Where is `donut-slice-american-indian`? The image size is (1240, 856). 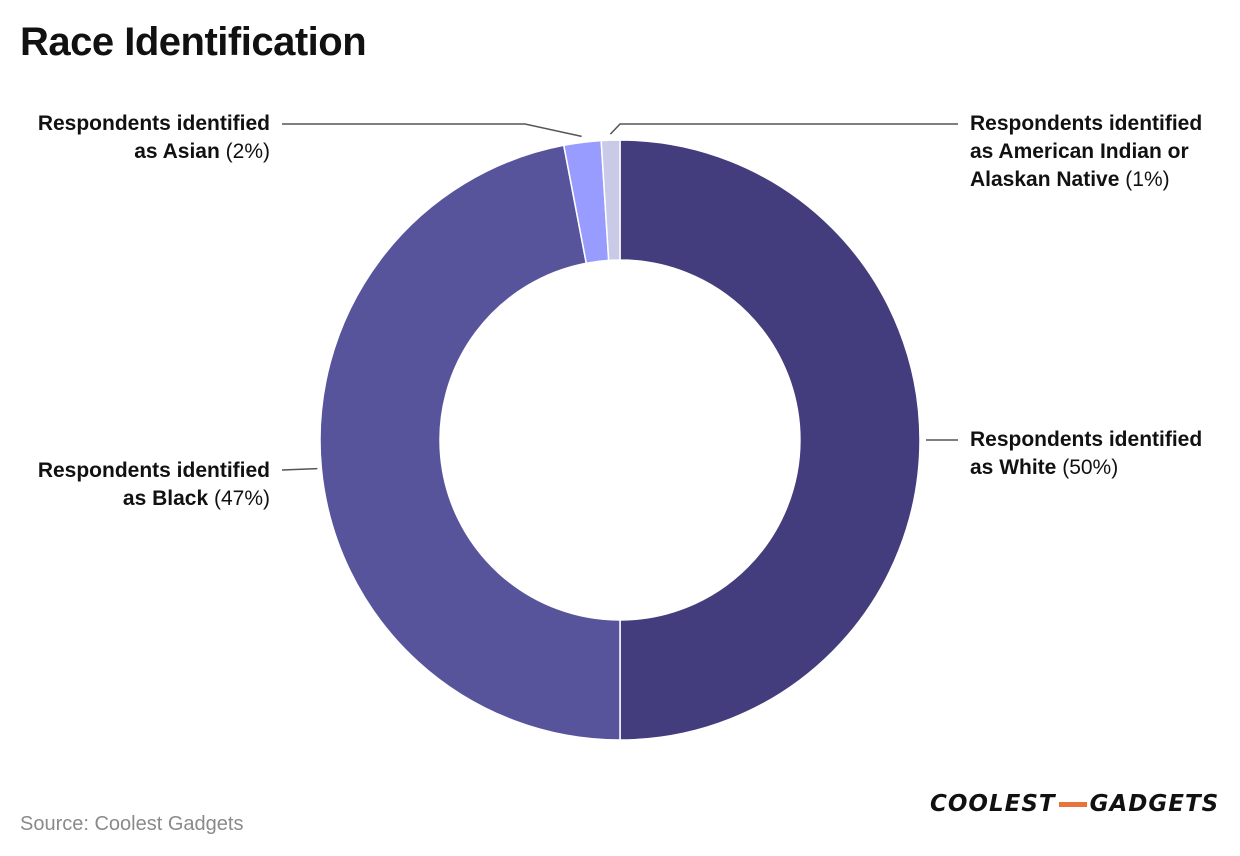 donut-slice-american-indian is located at coordinates (610, 200).